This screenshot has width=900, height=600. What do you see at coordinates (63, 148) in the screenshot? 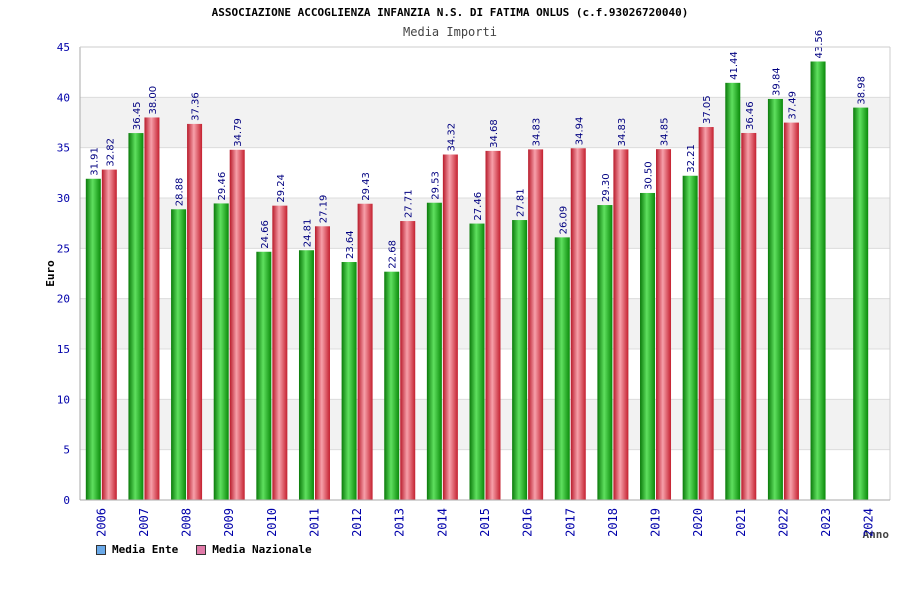
I see `y-tick-label: 35` at bounding box center [63, 148].